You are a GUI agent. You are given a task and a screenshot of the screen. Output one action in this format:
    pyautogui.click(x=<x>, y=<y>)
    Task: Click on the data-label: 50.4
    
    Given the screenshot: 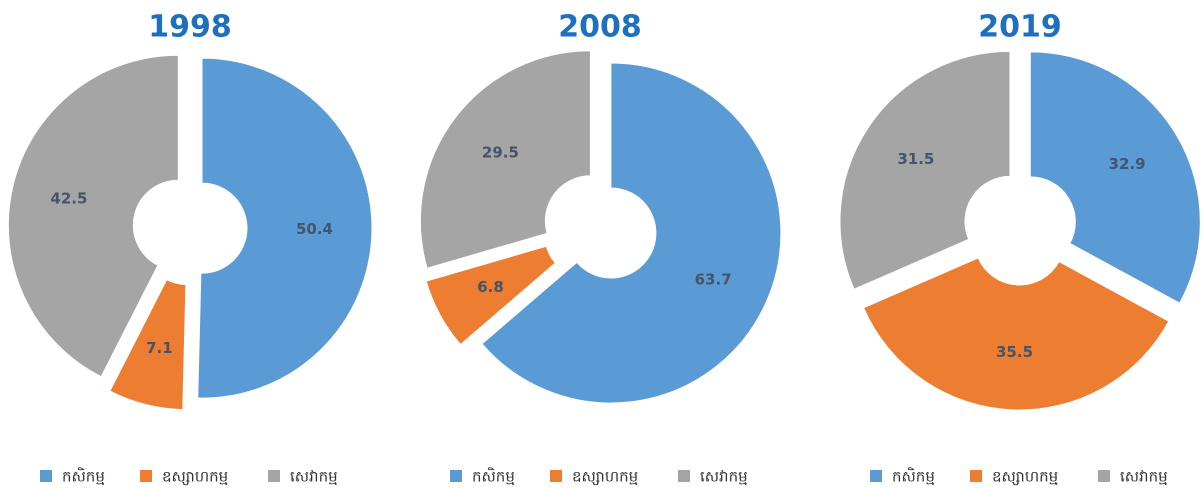 What is the action you would take?
    pyautogui.click(x=314, y=229)
    